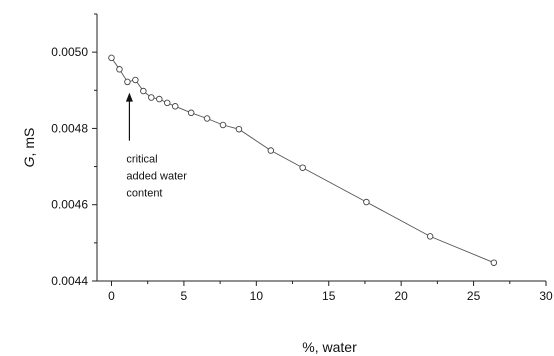  What do you see at coordinates (329, 296) in the screenshot?
I see `x-tick-label: 15` at bounding box center [329, 296].